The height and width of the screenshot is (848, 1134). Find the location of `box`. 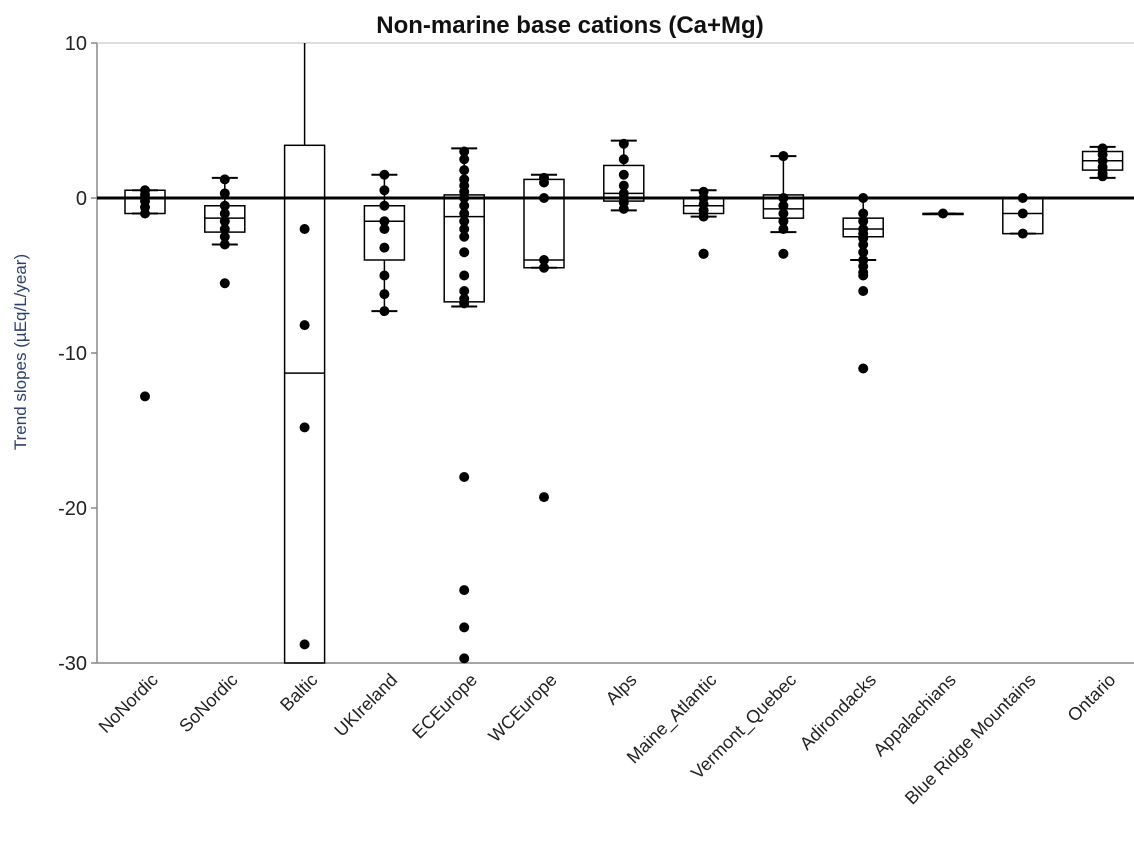

box is located at coordinates (304, 404).